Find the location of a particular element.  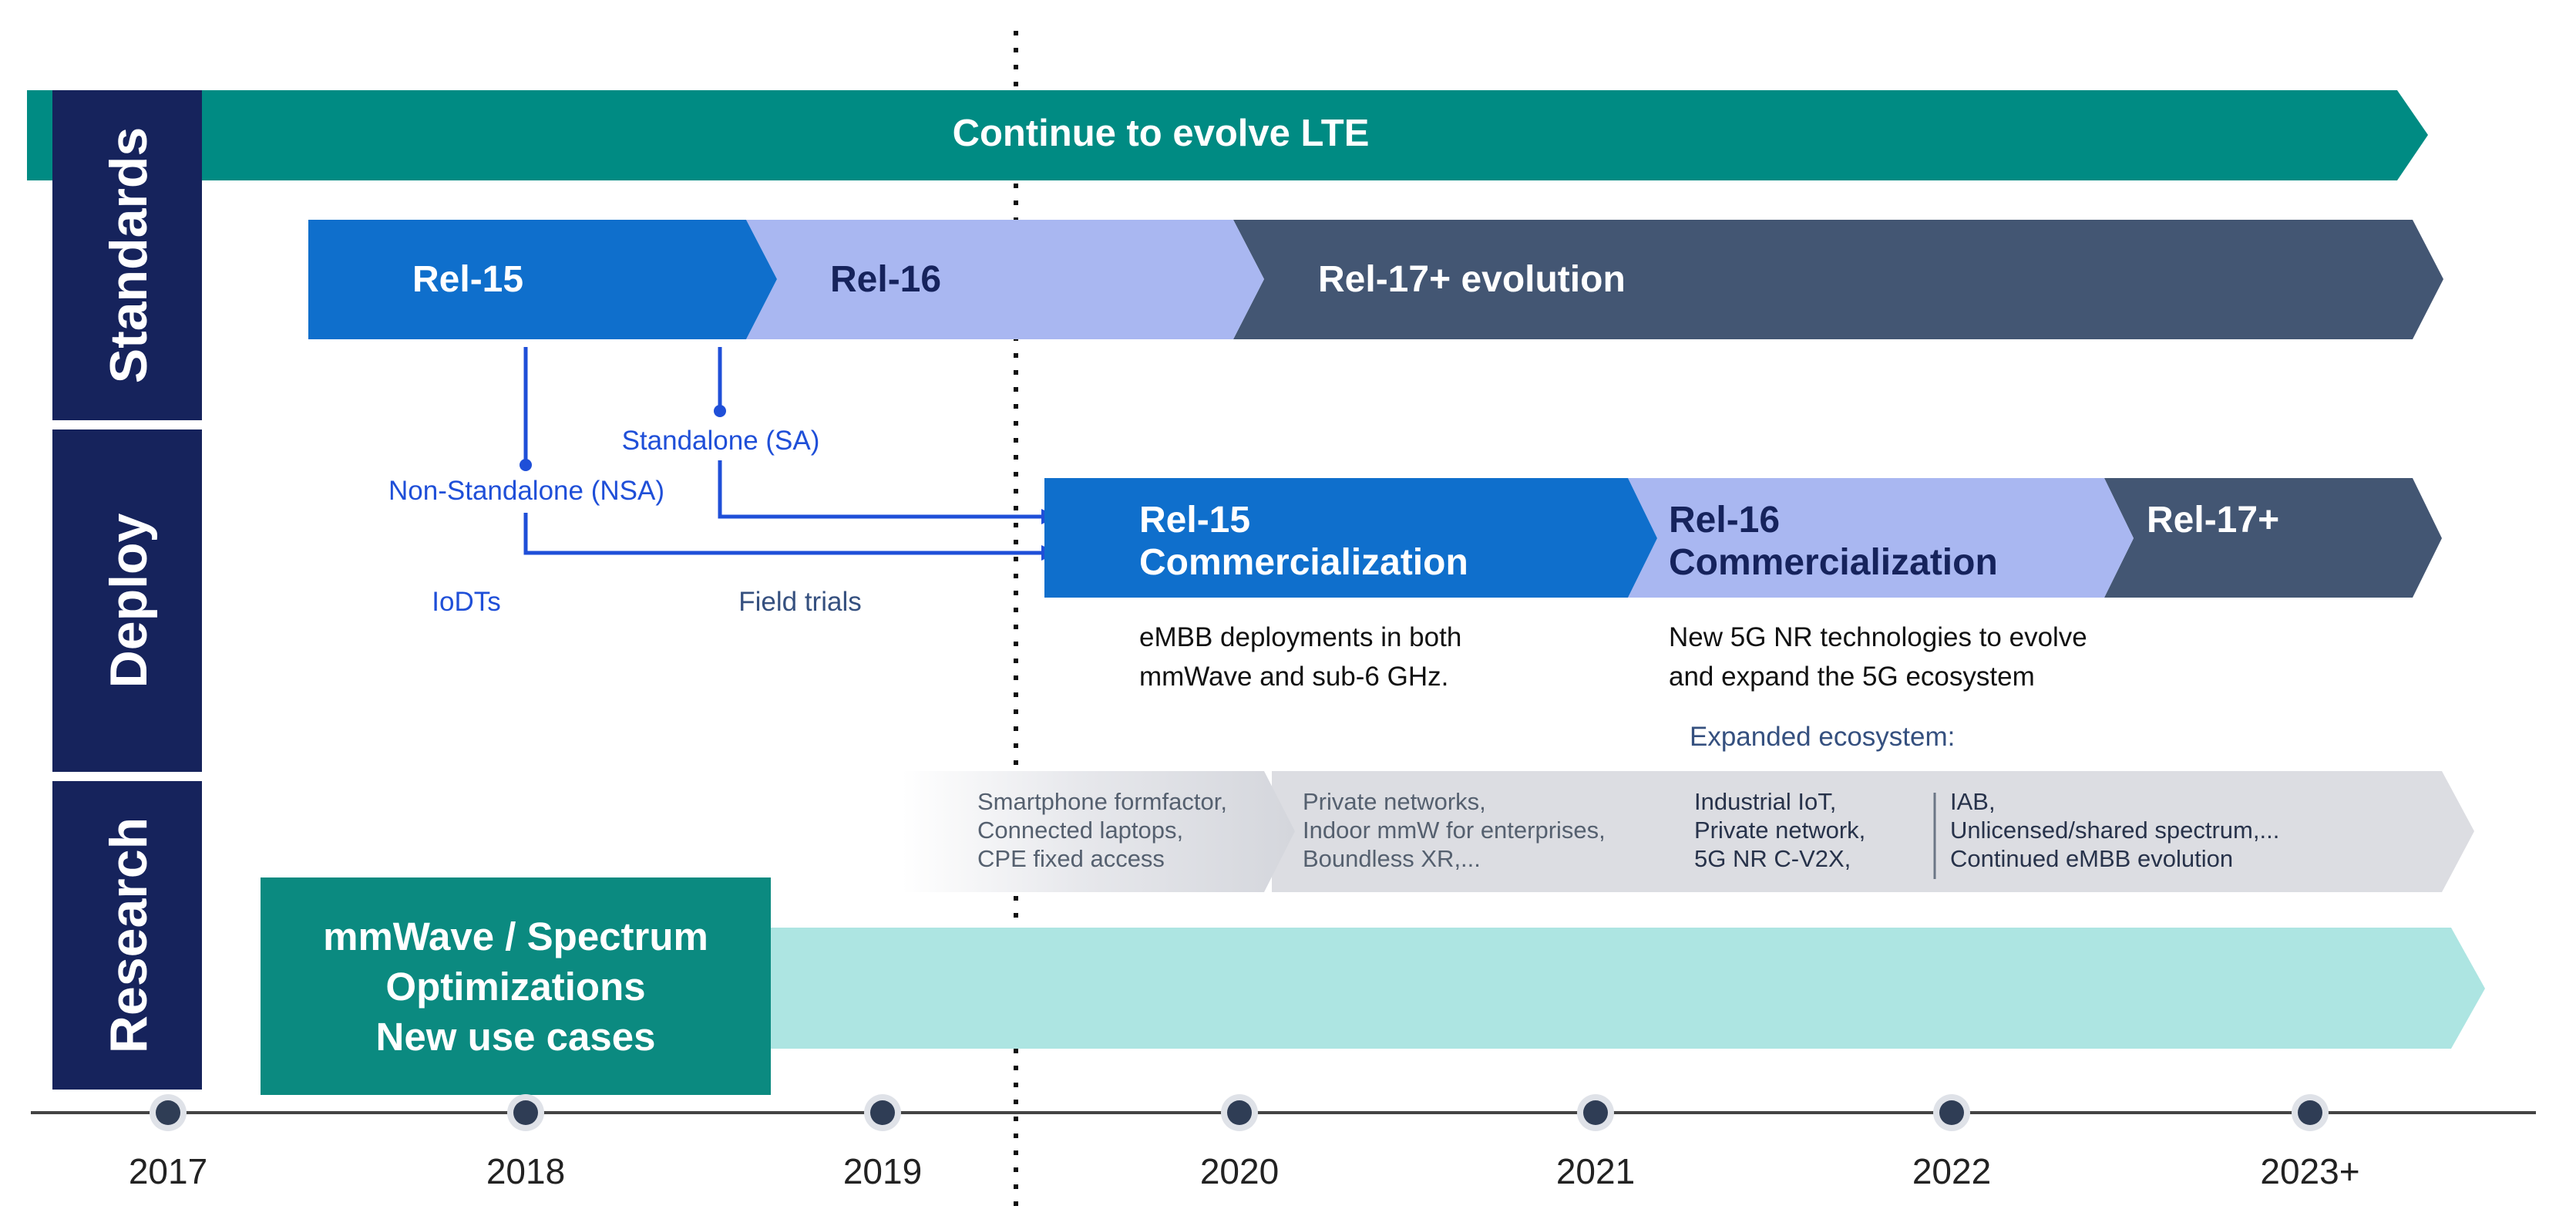

eco-2-line-1: Private networks, is located at coordinates (1394, 801).